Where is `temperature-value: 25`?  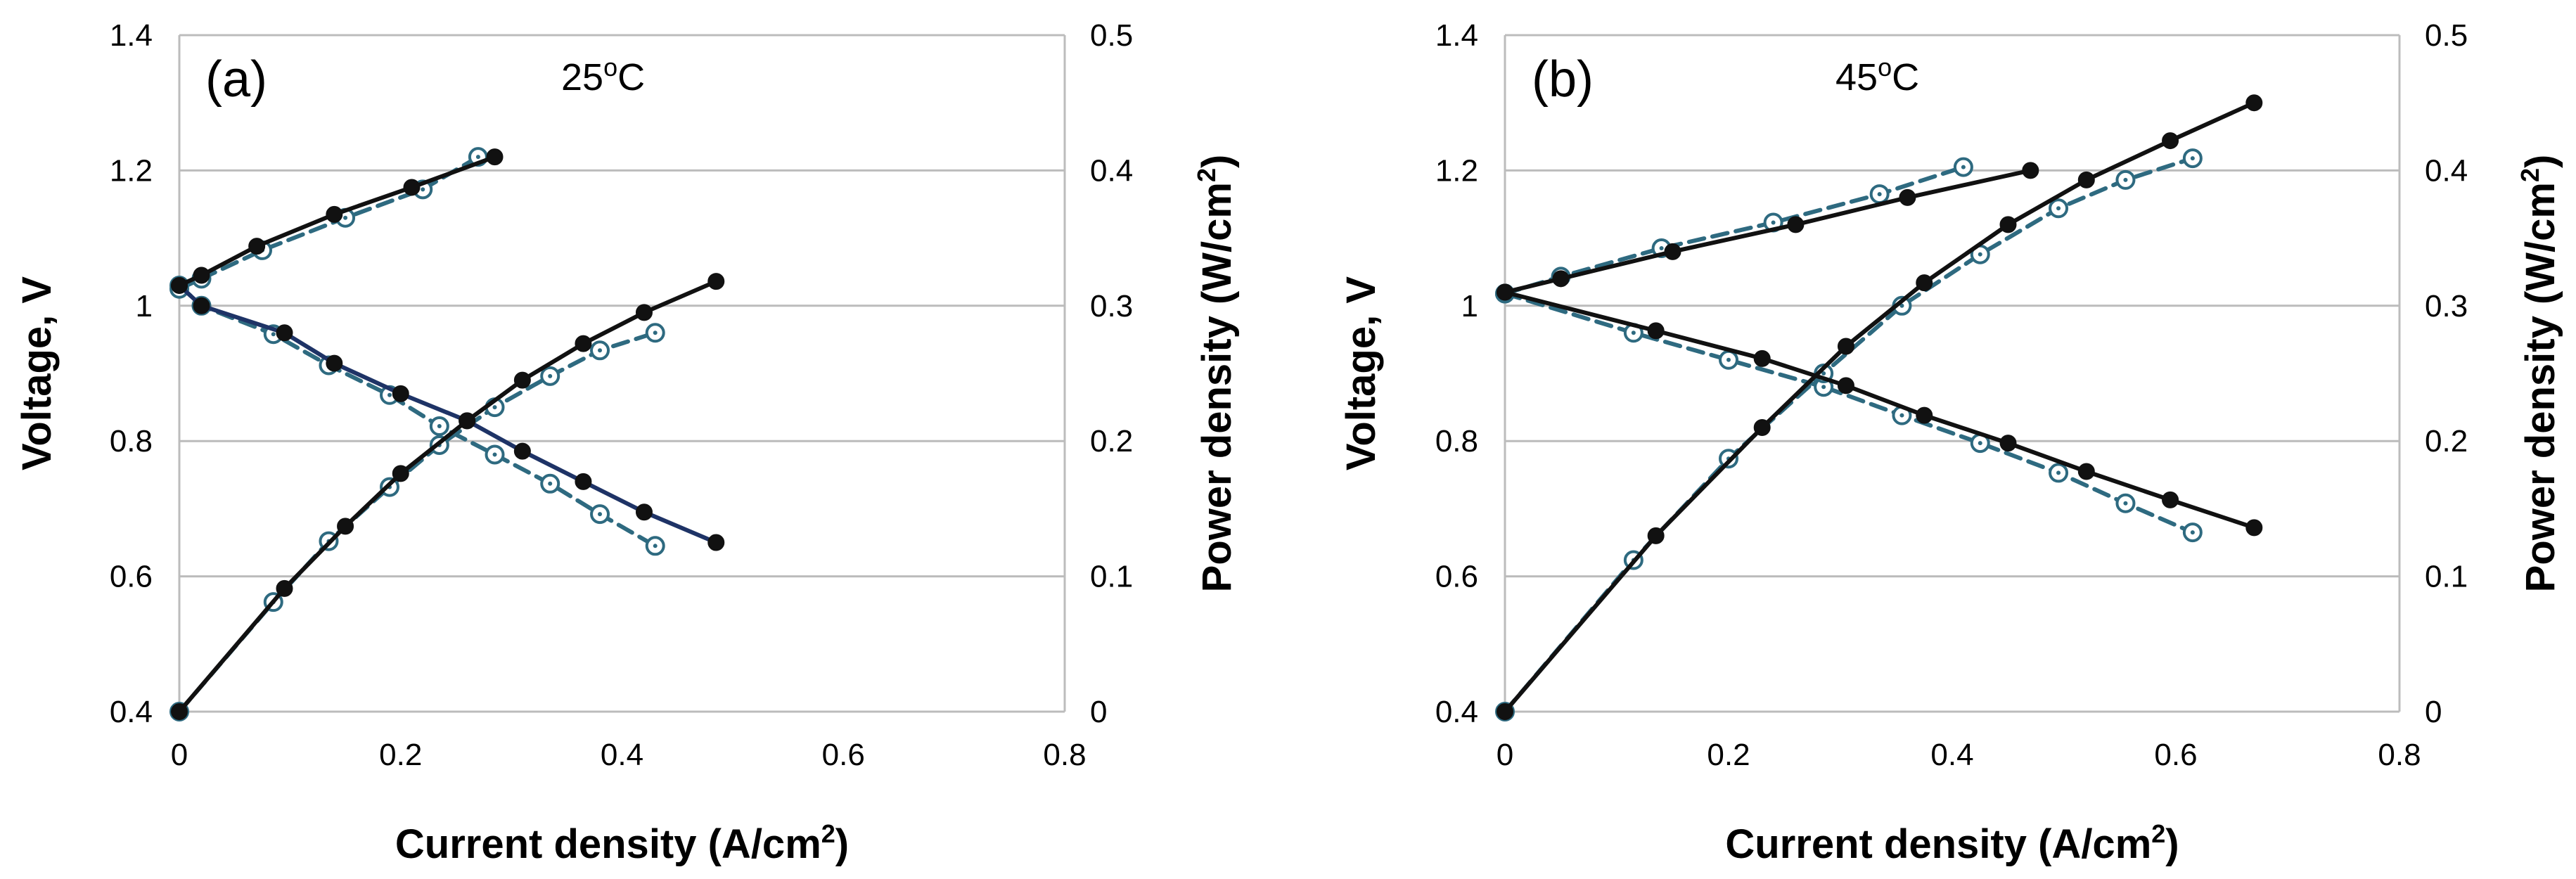 temperature-value: 25 is located at coordinates (582, 77).